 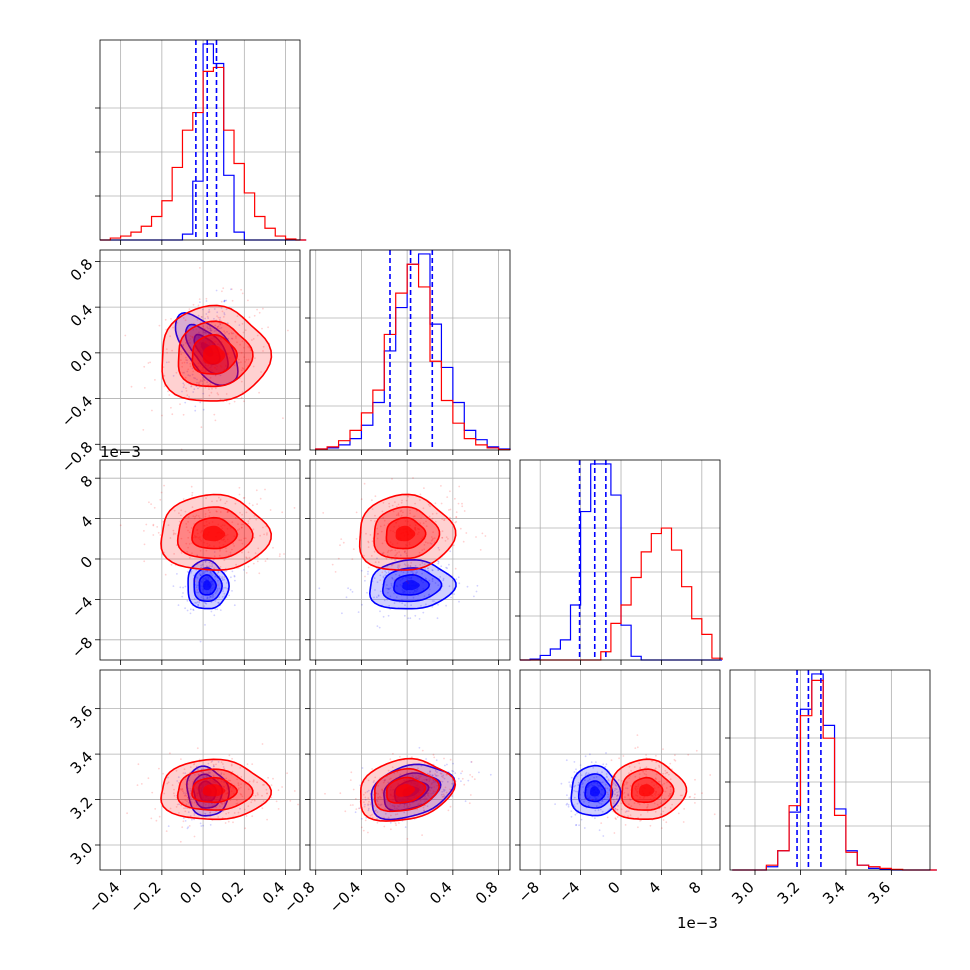 I want to click on panel-content, so click(x=408, y=793).